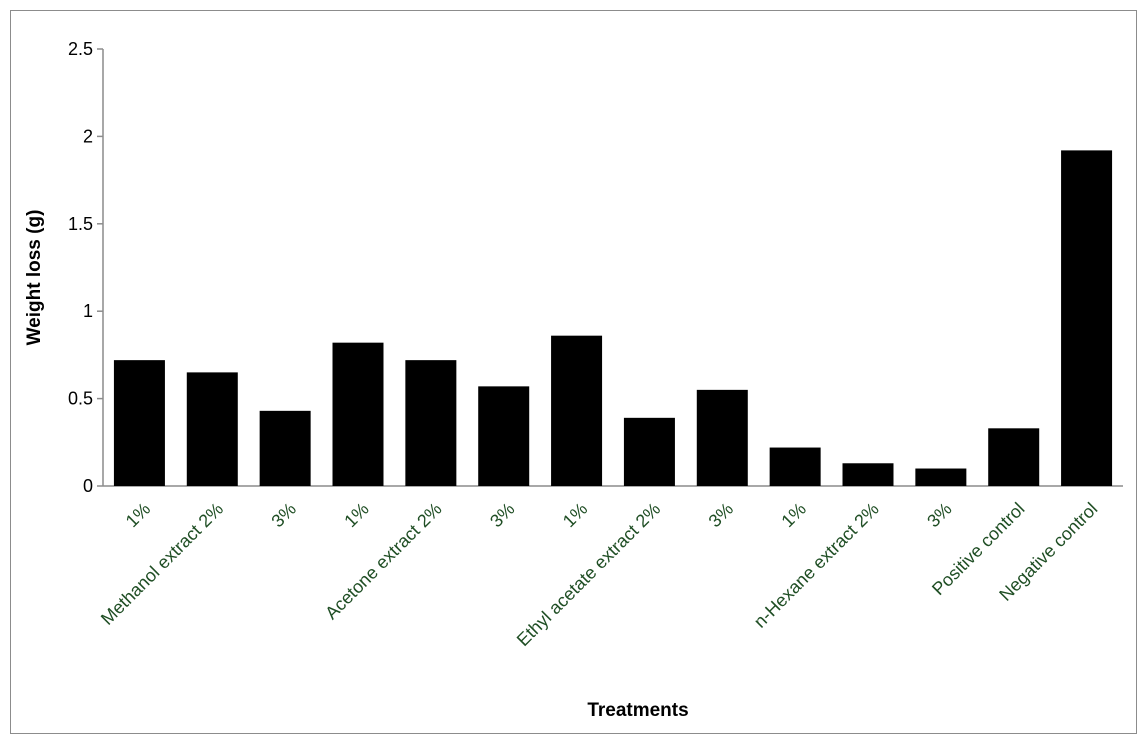  What do you see at coordinates (816, 565) in the screenshot?
I see `x-tick-label: n-Hexane extract 2%` at bounding box center [816, 565].